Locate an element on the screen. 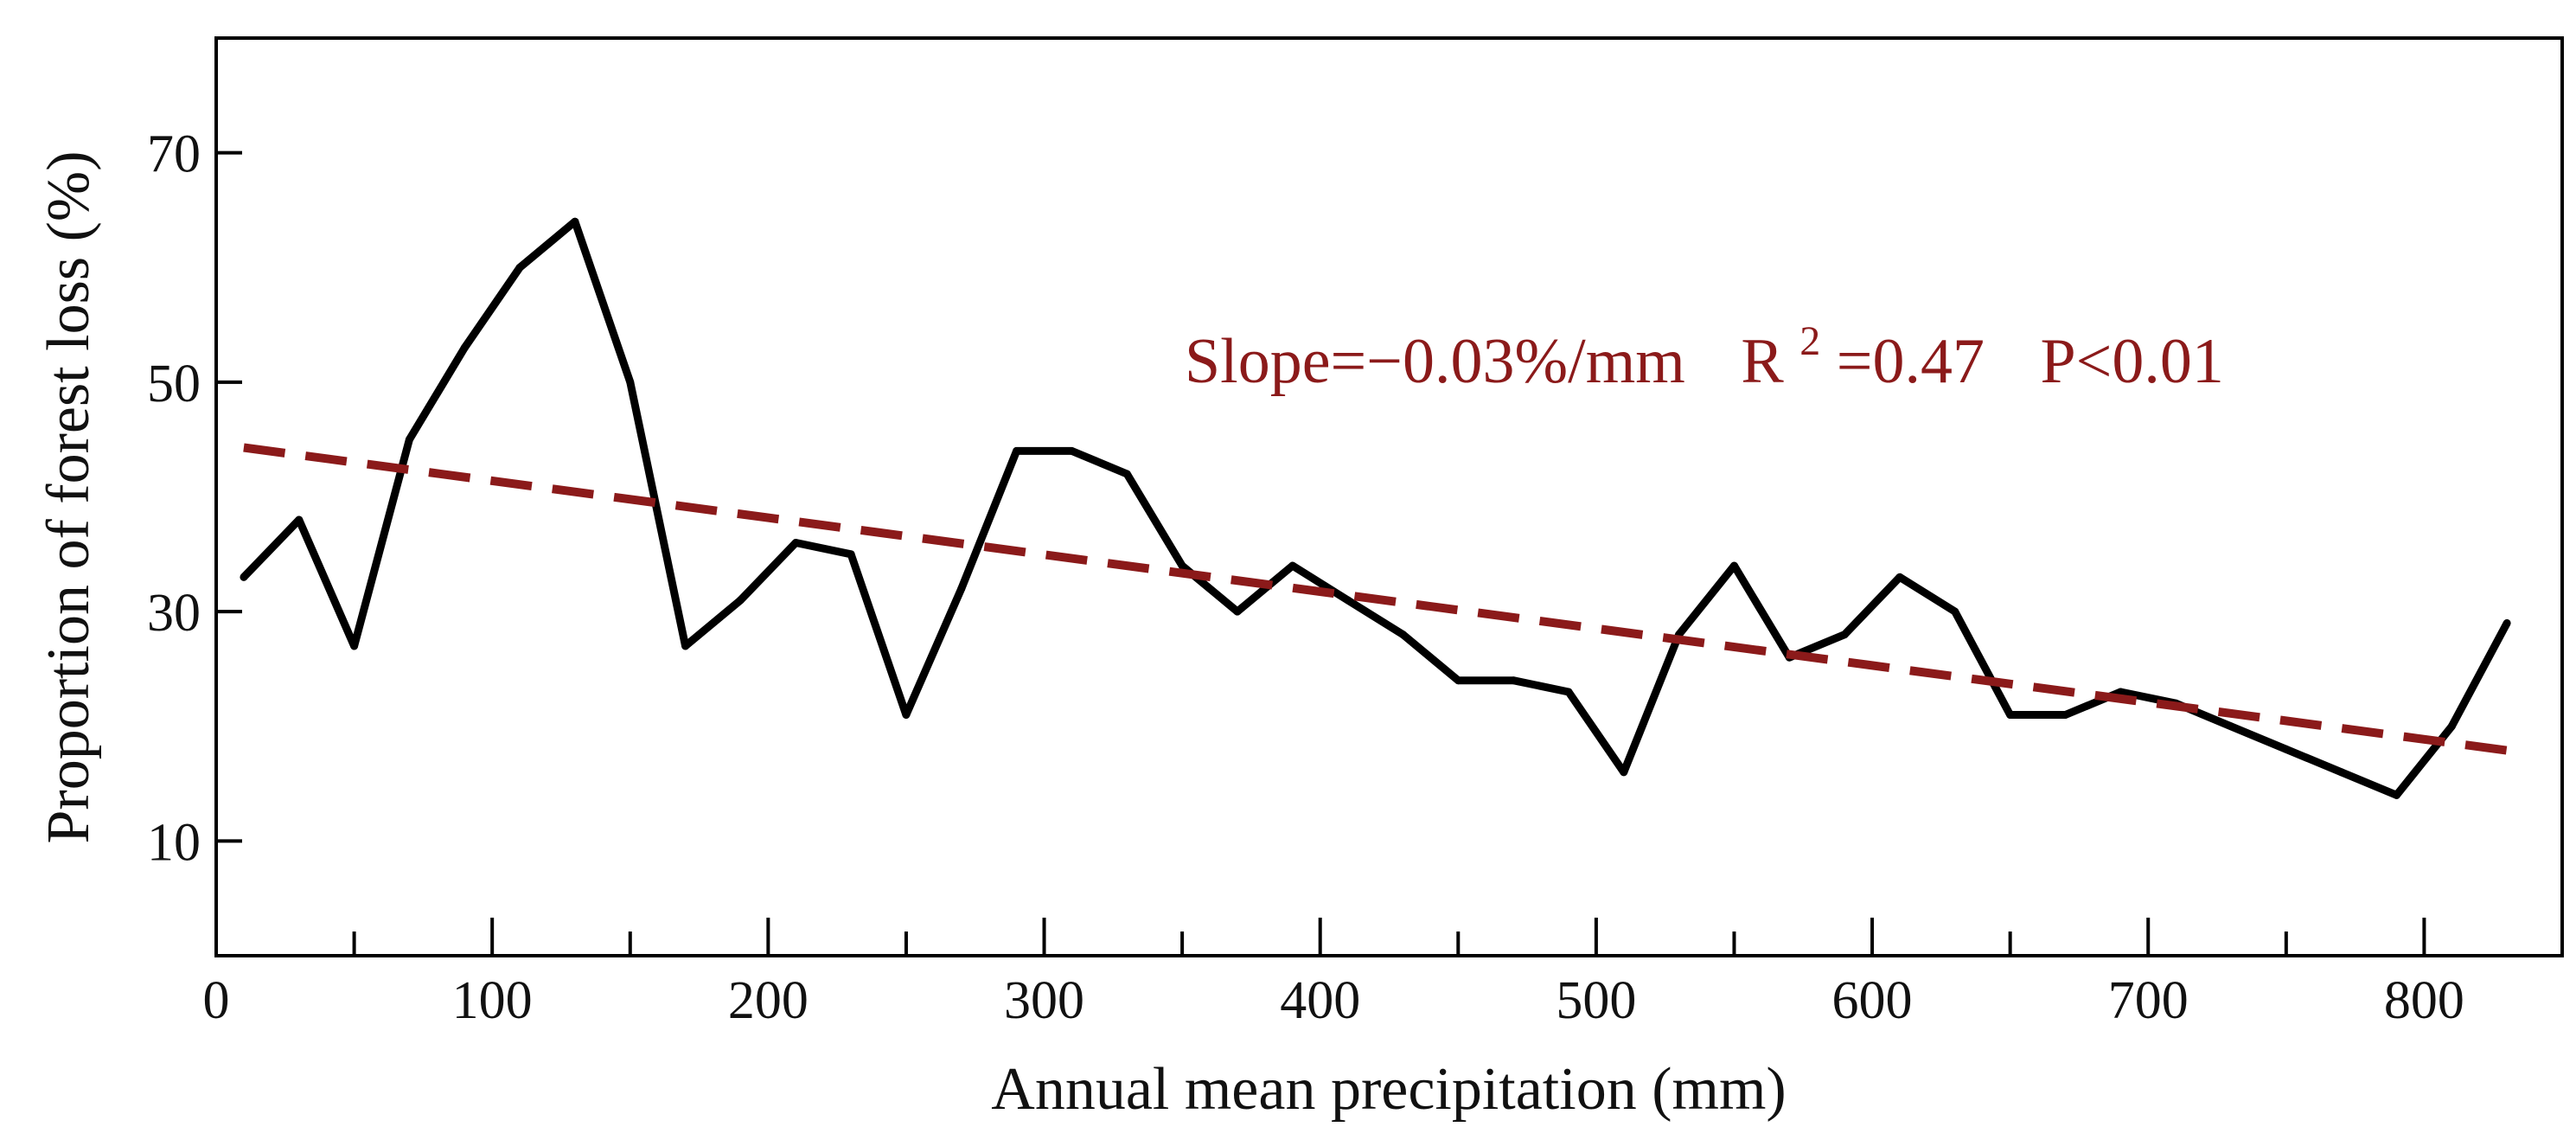  y-axis-title: Proportion of forest loss (%) is located at coordinates (68, 496).